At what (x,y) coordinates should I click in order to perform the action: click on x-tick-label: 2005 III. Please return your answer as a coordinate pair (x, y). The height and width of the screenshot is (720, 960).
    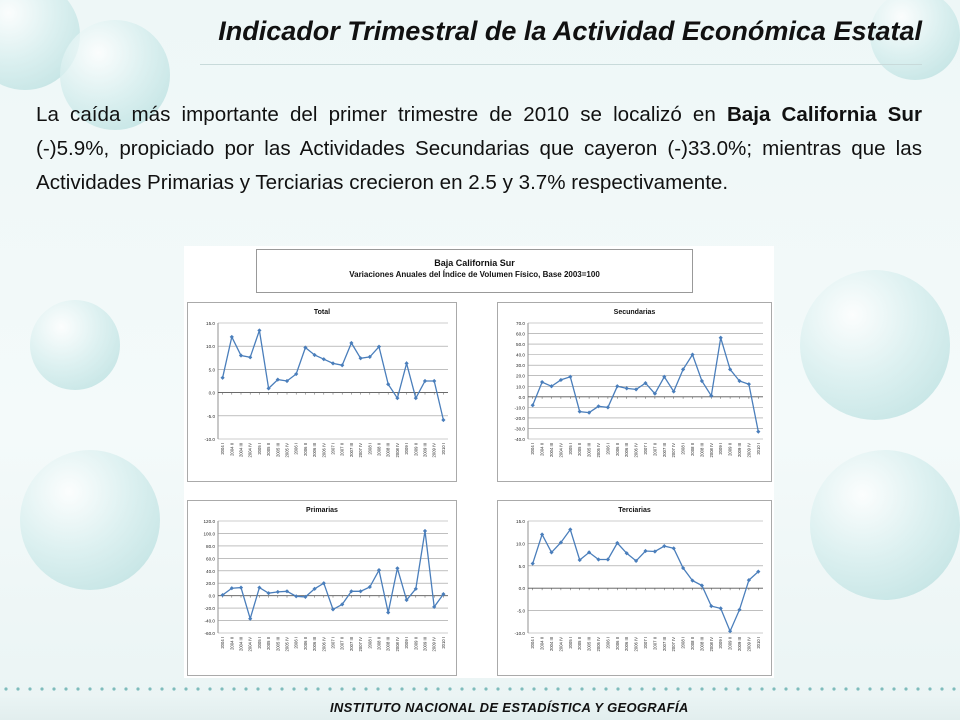
    Looking at the image, I should click on (277, 450).